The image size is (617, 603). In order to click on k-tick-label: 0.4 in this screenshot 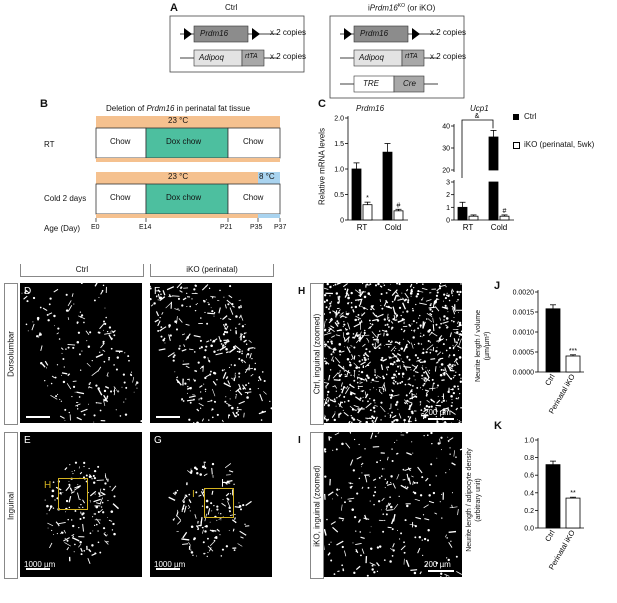, I will do `click(529, 493)`.